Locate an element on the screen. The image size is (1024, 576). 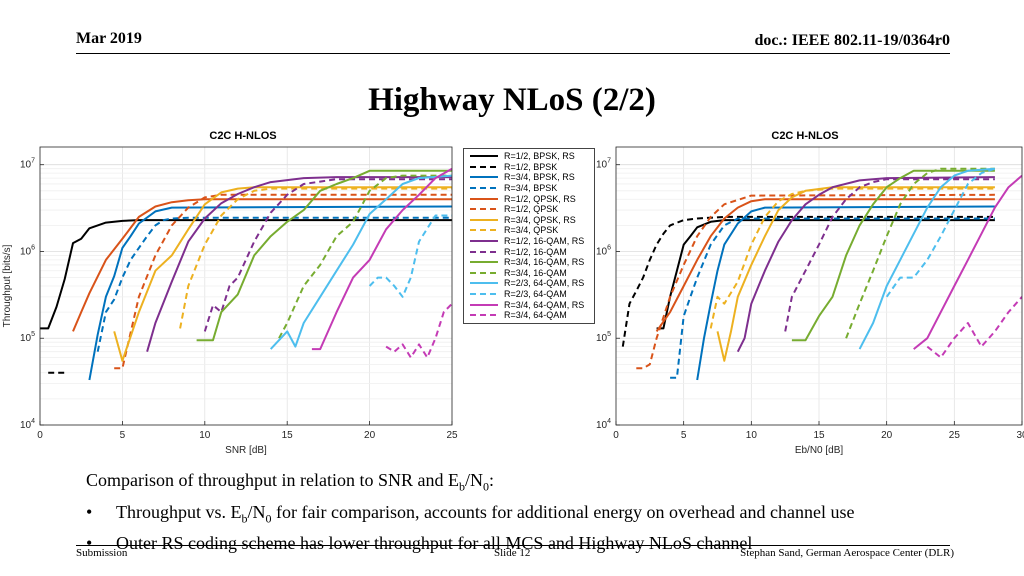
legend-entry: R=3/4, 16-QAM, RS is located at coordinates (529, 262).